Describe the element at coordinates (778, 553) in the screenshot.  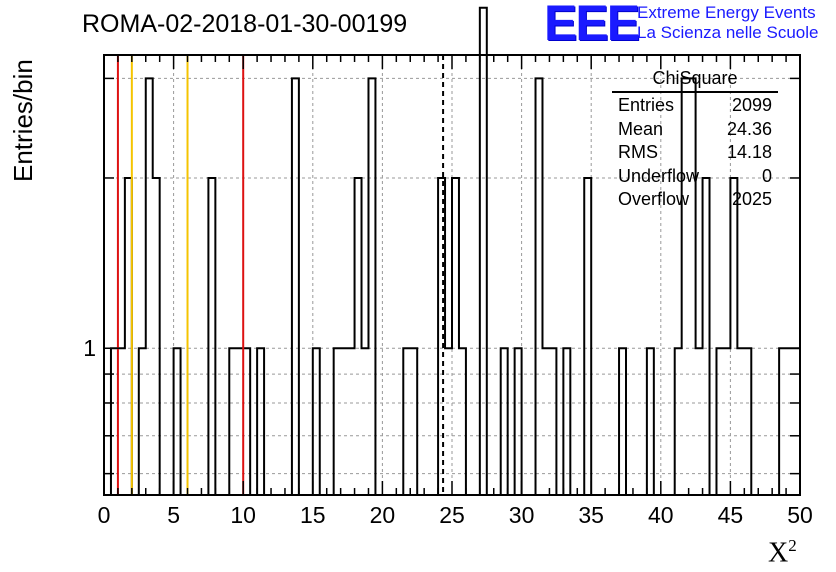
I see `x-axis-label-base: X` at that location.